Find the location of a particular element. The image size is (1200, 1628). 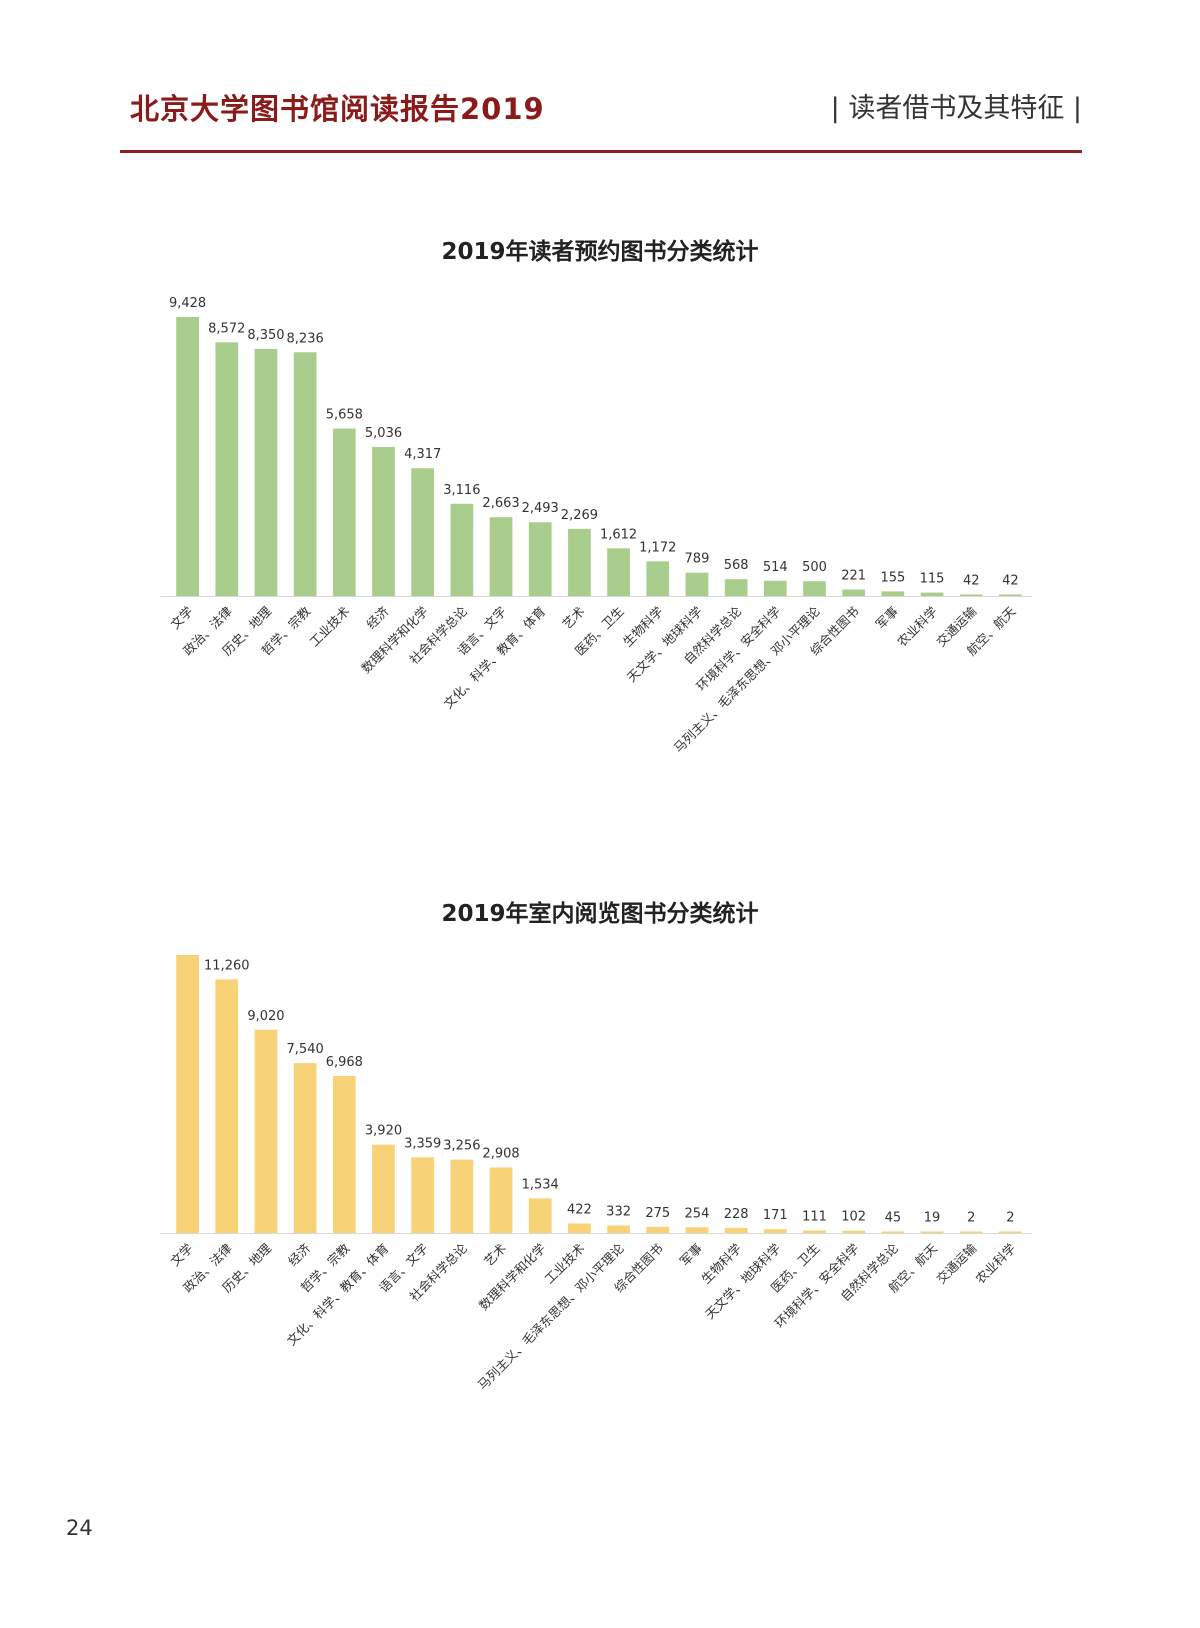

data-label: 221 is located at coordinates (853, 575).